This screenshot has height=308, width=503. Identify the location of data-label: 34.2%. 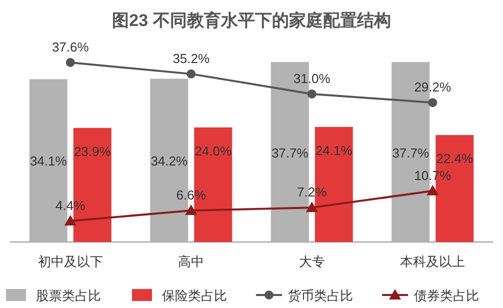
(169, 160).